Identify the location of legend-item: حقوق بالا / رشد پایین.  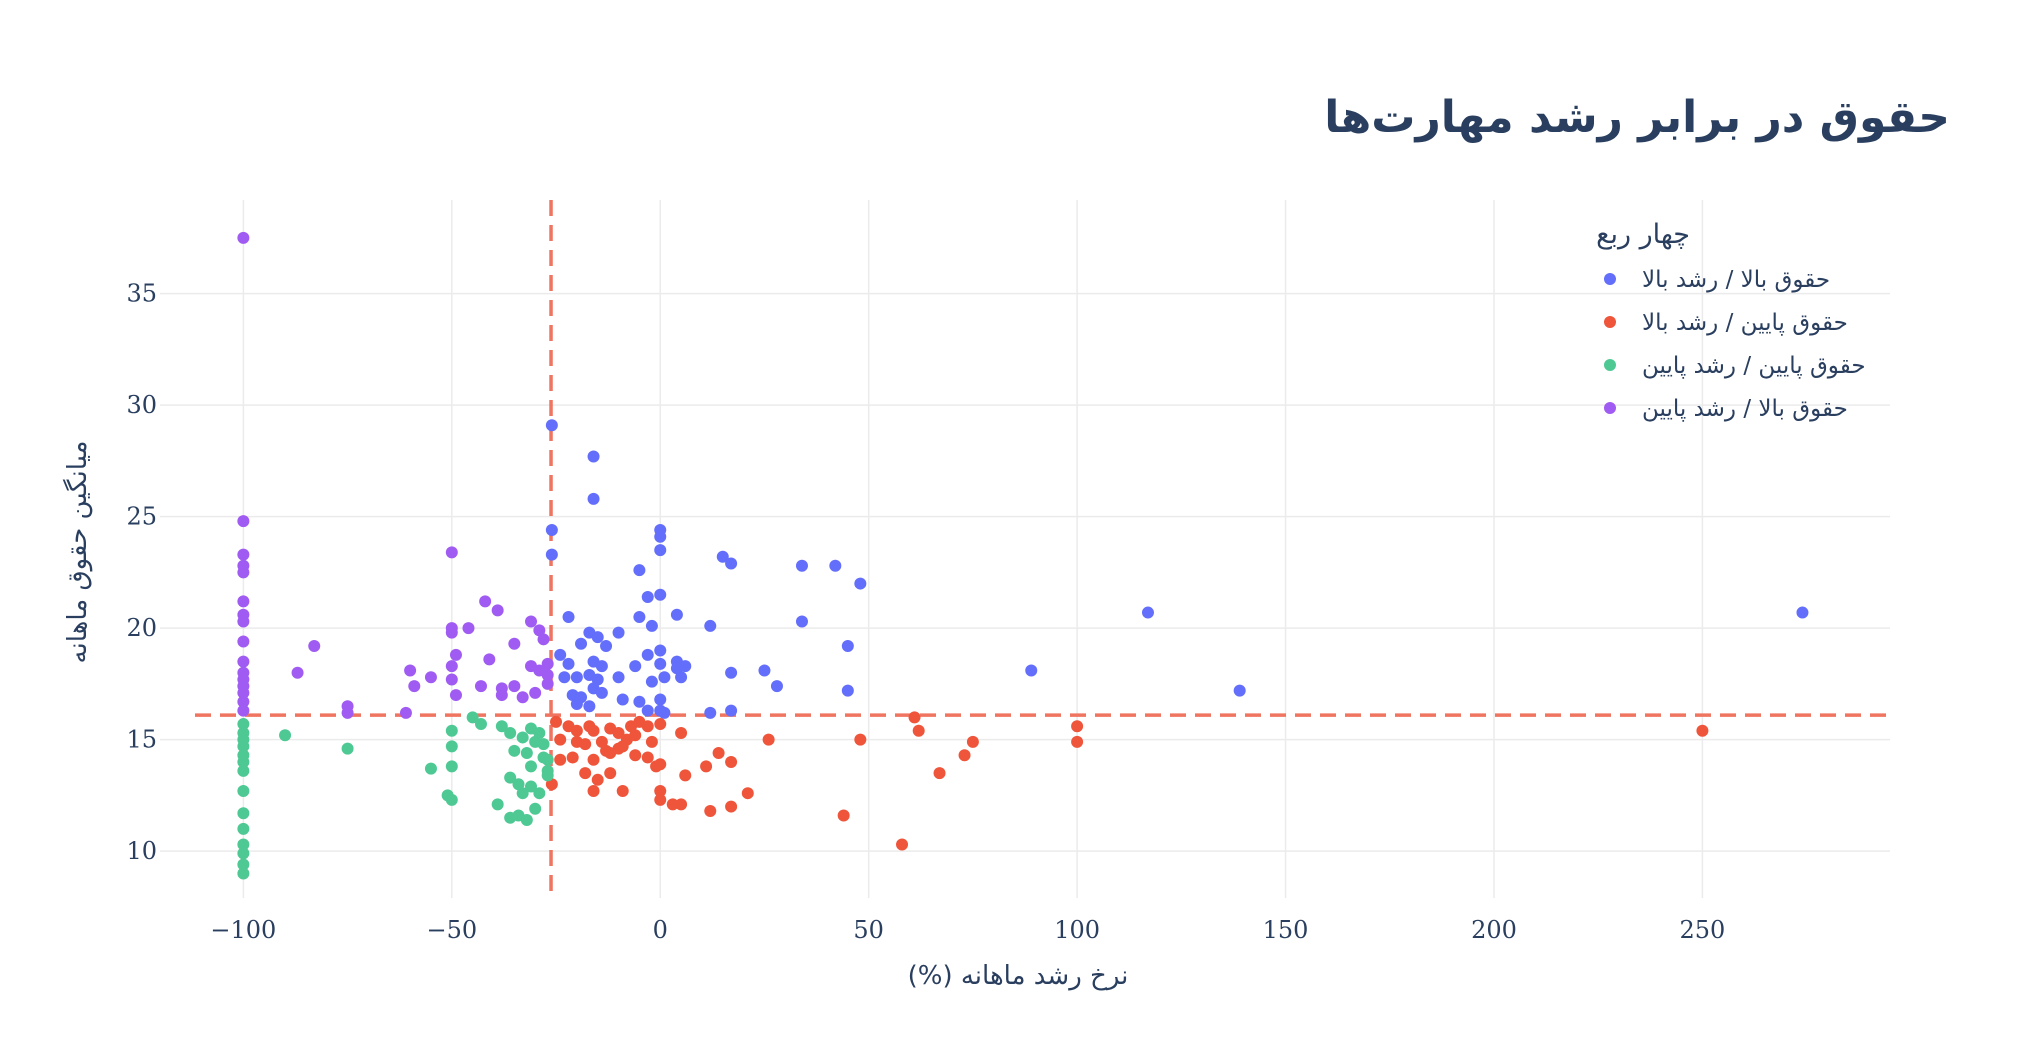
(1726, 409).